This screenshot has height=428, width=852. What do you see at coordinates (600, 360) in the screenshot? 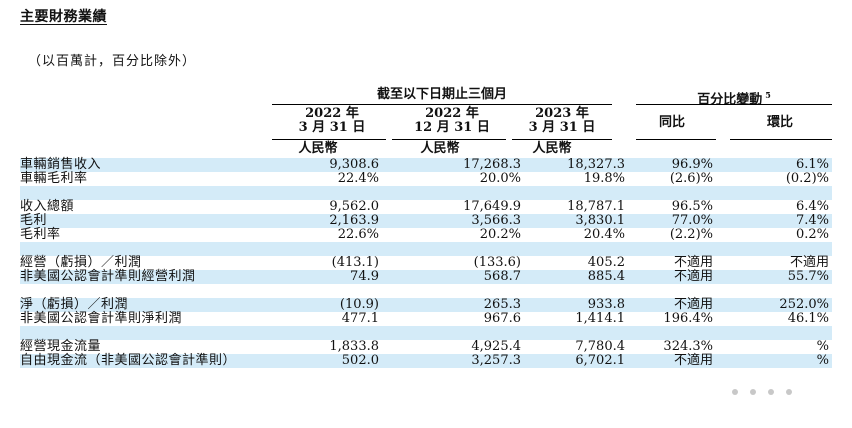
I see `value-2023-mar: 6,702.1` at bounding box center [600, 360].